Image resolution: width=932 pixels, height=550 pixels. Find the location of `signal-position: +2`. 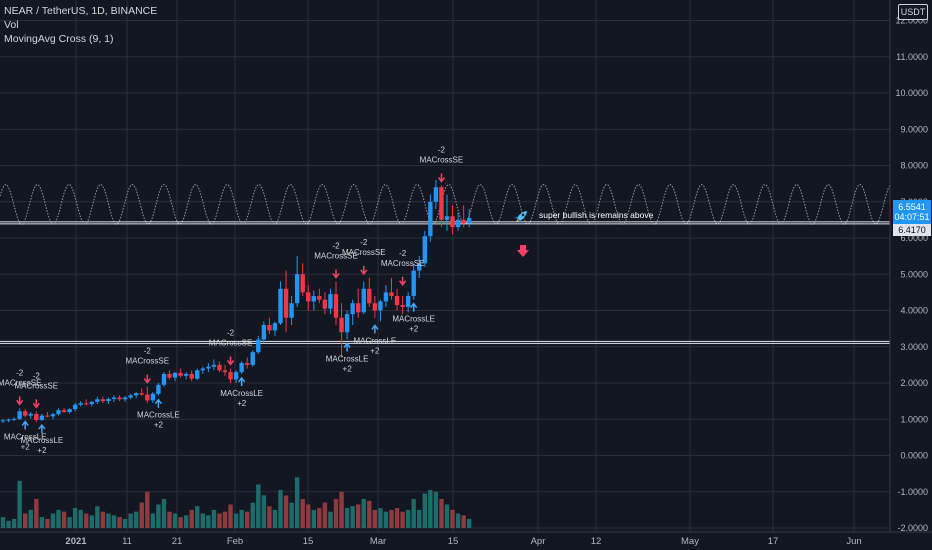

signal-position: +2 is located at coordinates (414, 329).